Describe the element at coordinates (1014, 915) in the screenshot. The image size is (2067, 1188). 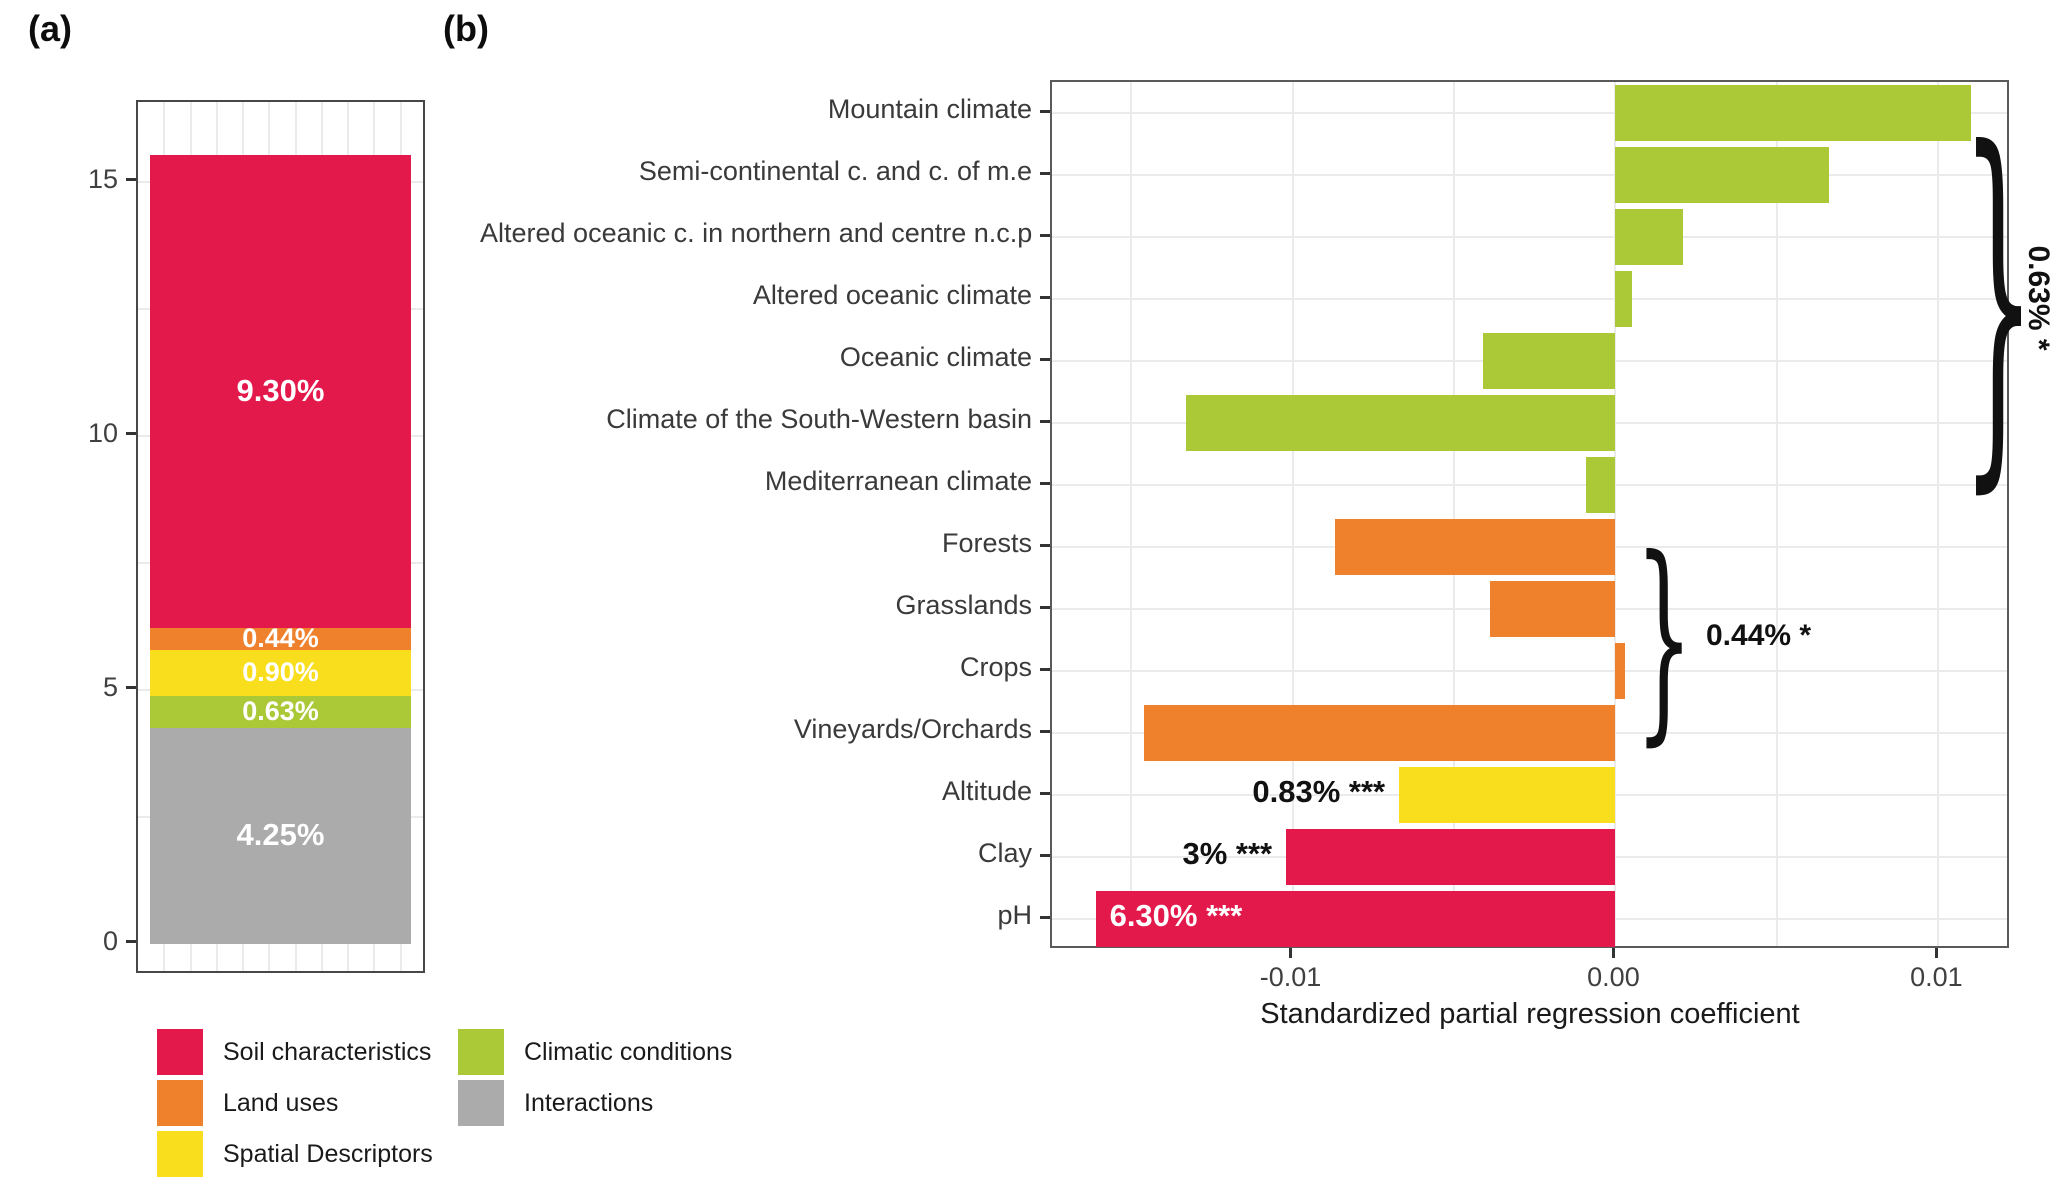
I see `category-label: pH` at that location.